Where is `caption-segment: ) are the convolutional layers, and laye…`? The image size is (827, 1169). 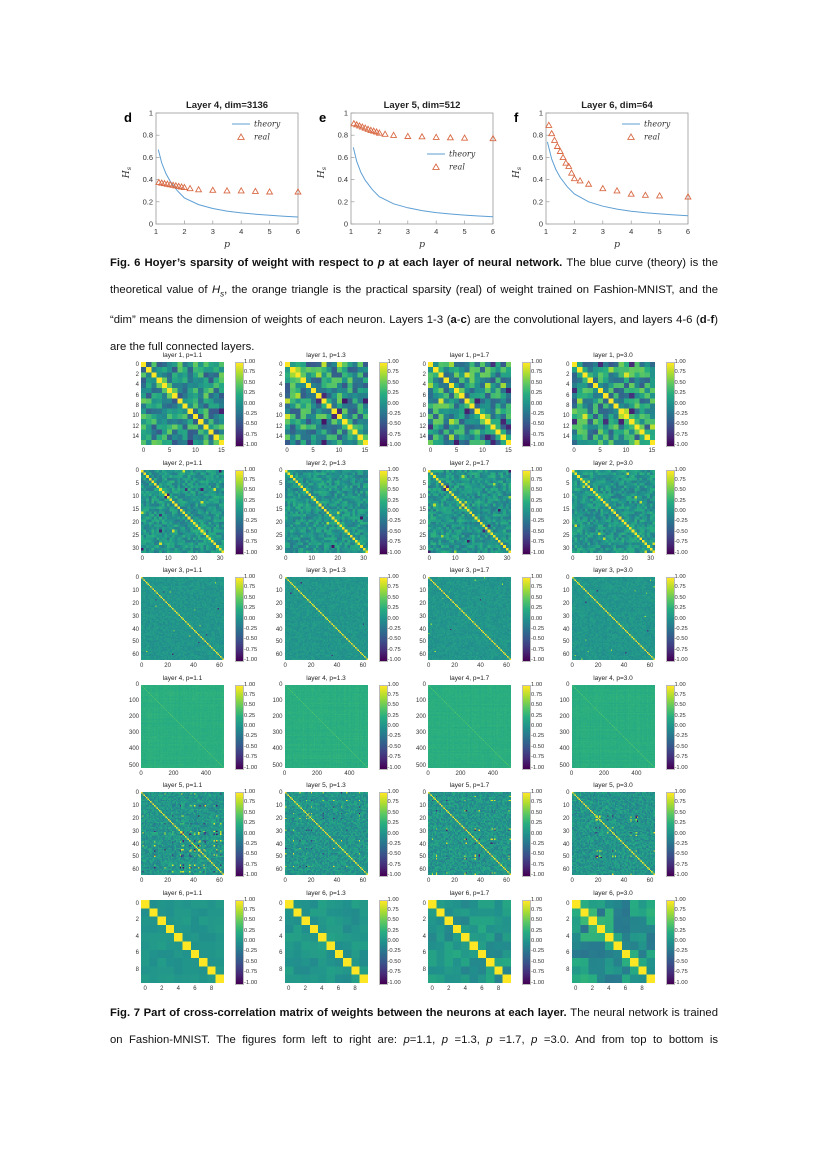 caption-segment: ) are the convolutional layers, and laye… is located at coordinates (583, 320).